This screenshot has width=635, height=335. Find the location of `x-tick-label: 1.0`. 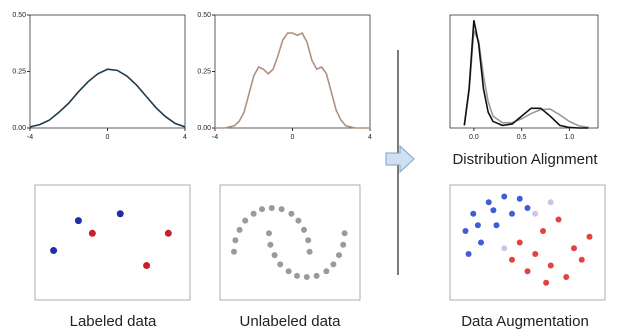

x-tick-label: 1.0 is located at coordinates (569, 137).